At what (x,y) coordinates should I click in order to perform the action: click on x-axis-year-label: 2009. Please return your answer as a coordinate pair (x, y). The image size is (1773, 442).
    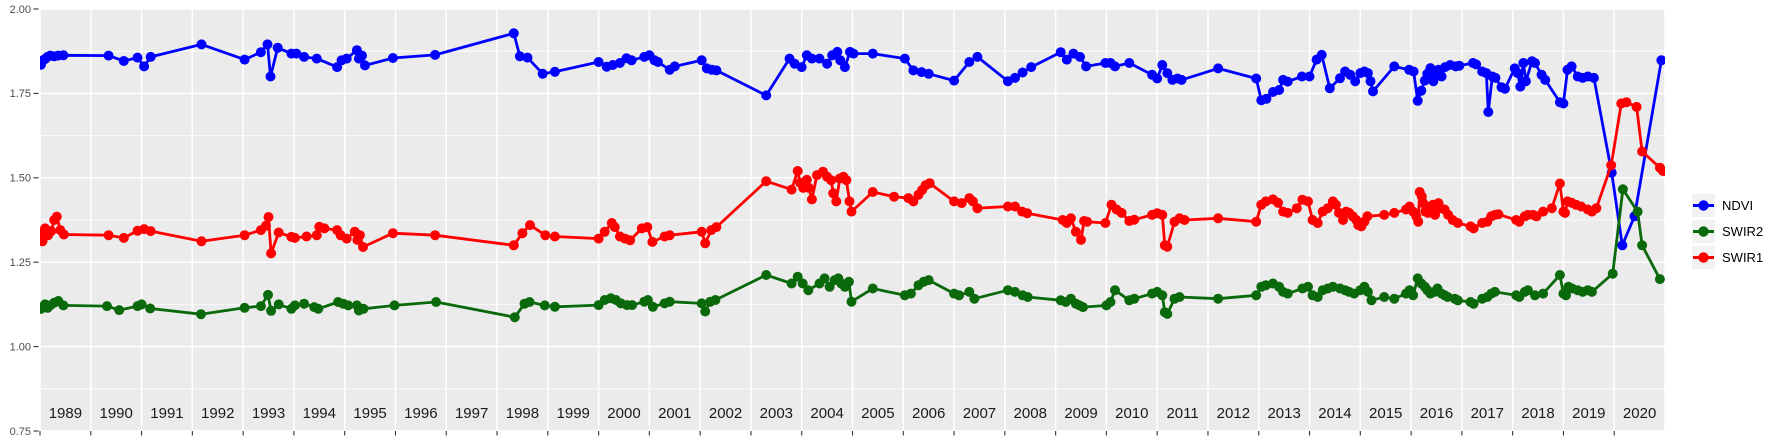
    Looking at the image, I should click on (1080, 413).